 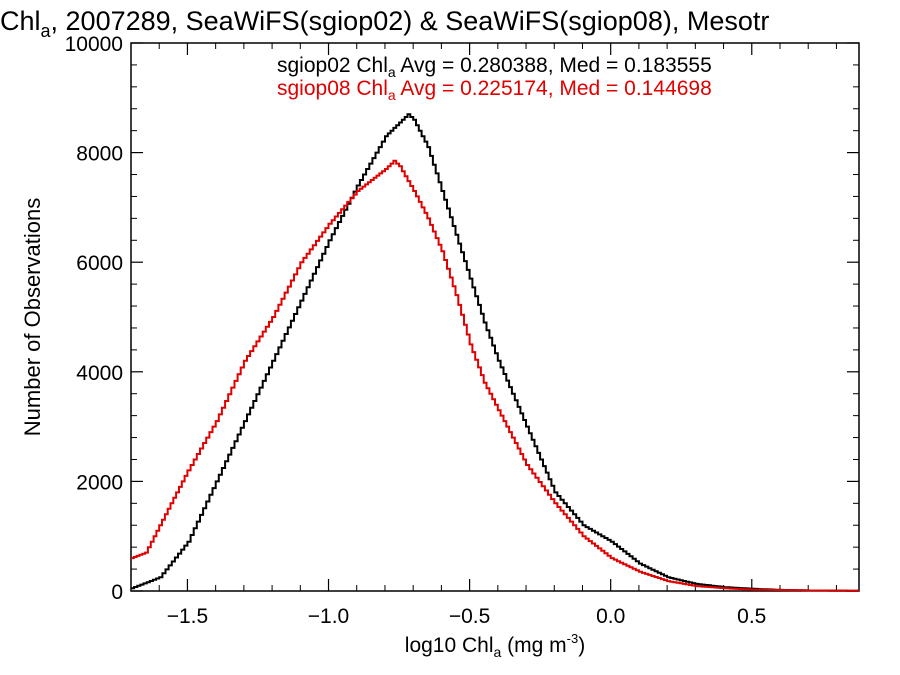 What do you see at coordinates (32, 317) in the screenshot?
I see `y-axis-label: Number of Observations` at bounding box center [32, 317].